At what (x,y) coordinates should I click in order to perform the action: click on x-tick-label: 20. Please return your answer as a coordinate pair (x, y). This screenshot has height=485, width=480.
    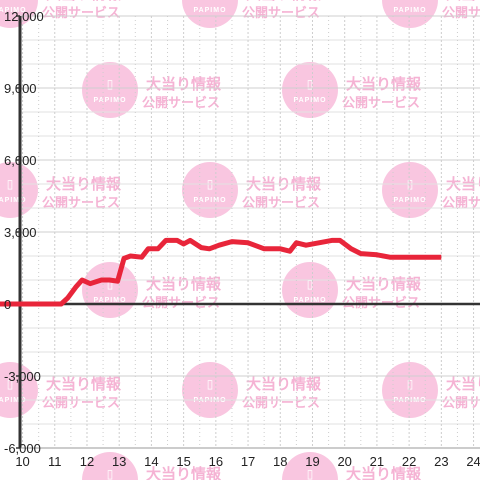
    Looking at the image, I should click on (344, 461).